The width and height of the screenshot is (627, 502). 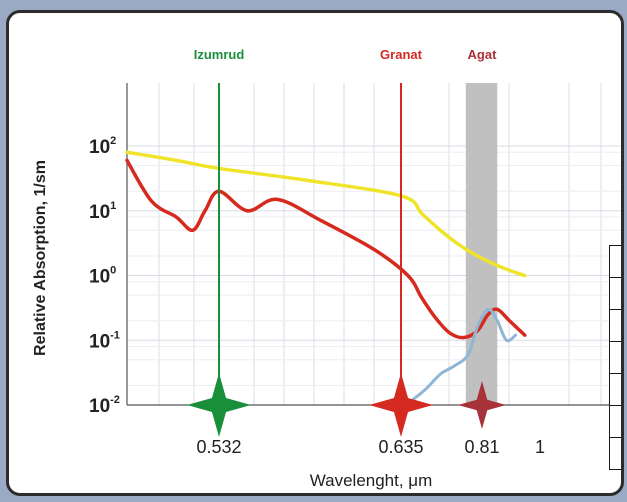 I want to click on laser-label-granat: Granat, so click(x=401, y=54).